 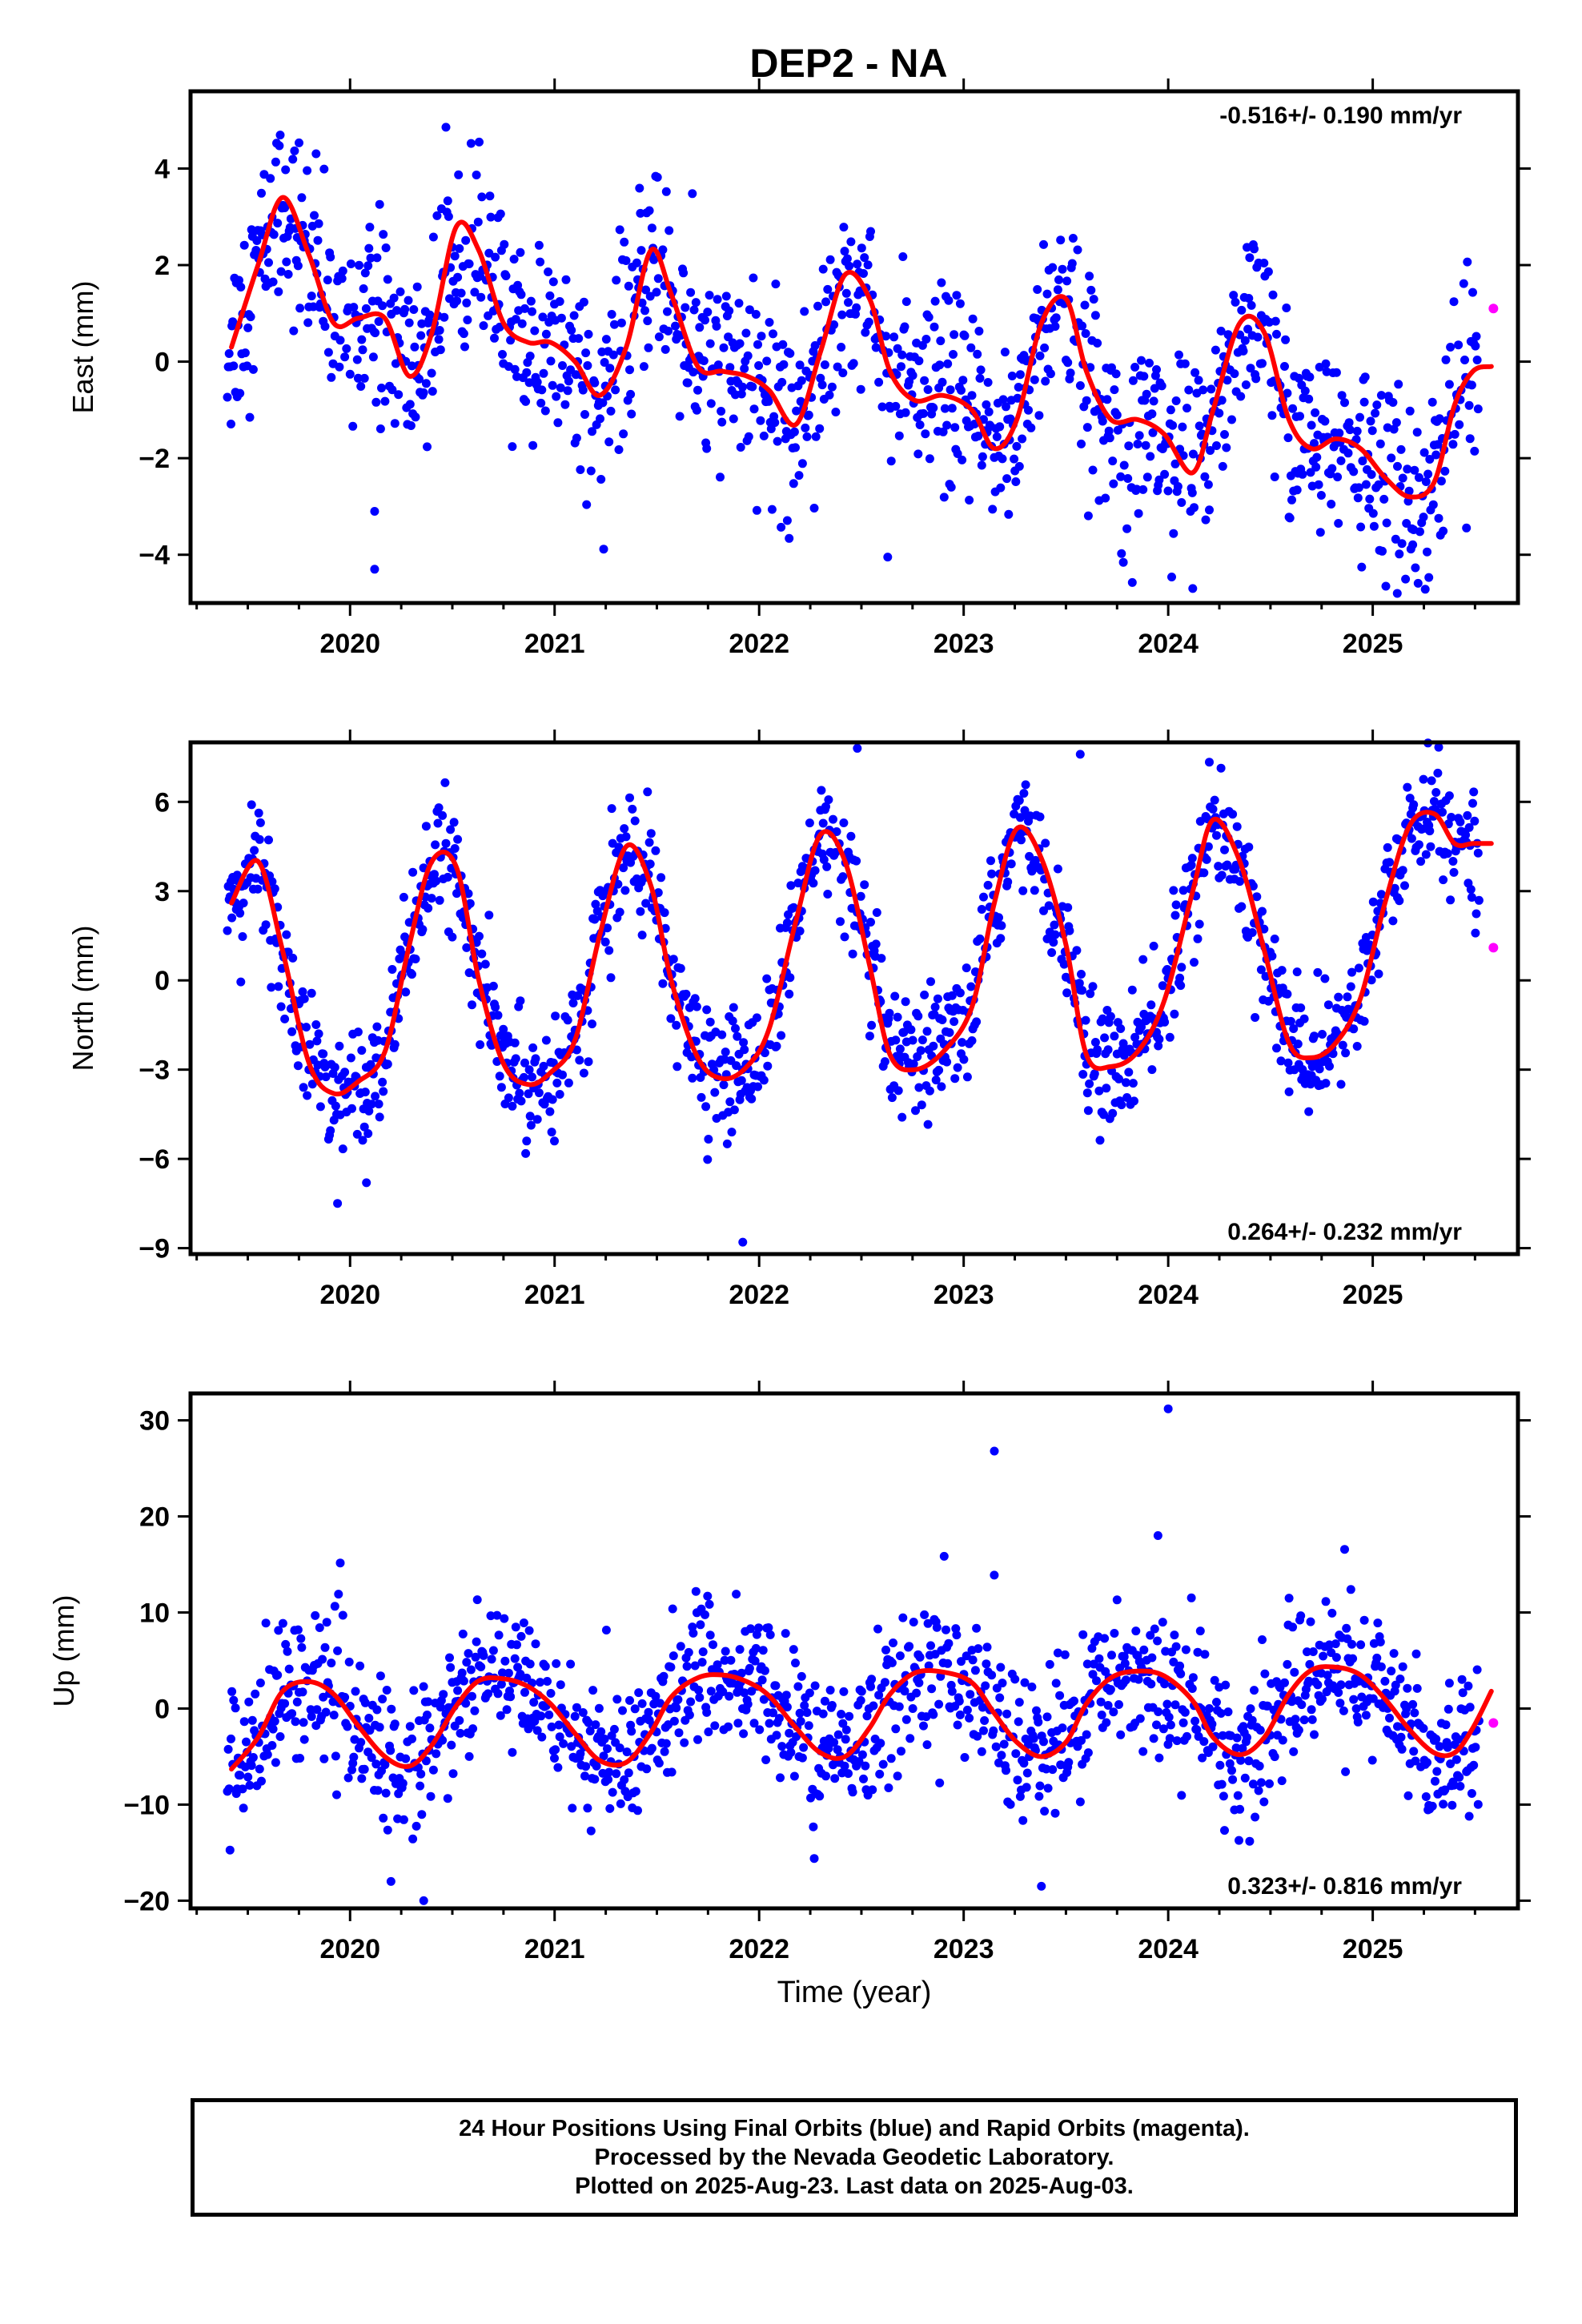 I want to click on model-curve, so click(x=861, y=953).